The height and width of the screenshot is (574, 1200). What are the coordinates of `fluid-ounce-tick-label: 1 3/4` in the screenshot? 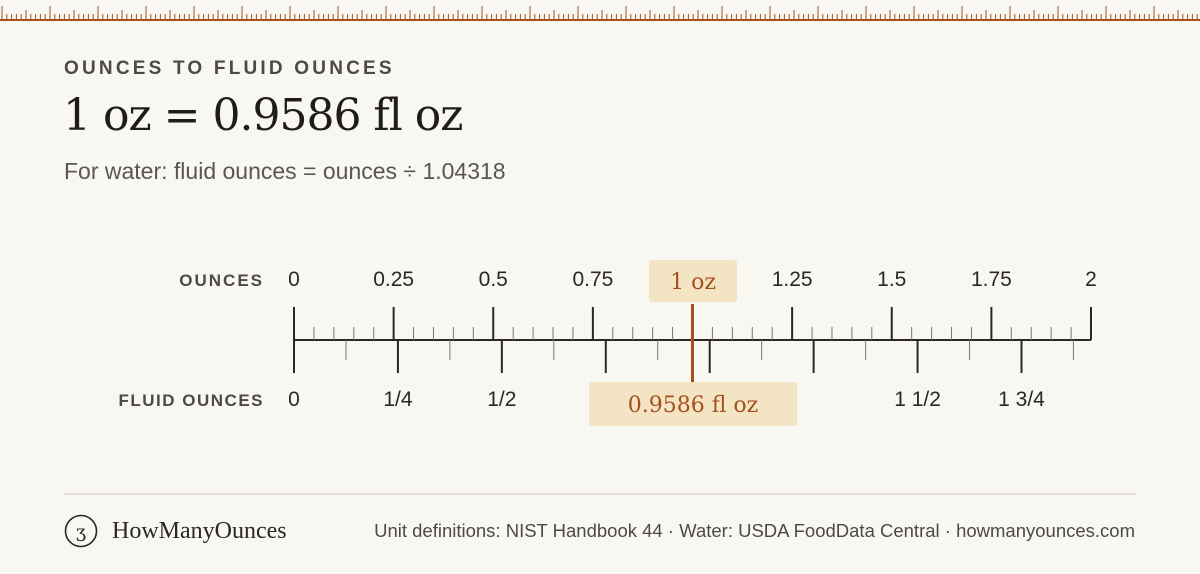 It's located at (1021, 399).